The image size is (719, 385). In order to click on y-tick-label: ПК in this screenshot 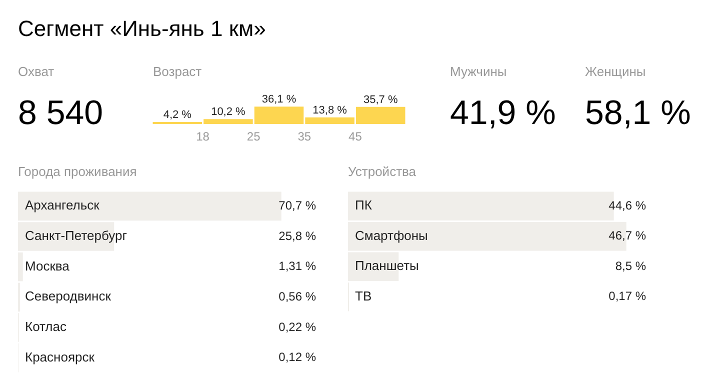, I will do `click(363, 205)`.